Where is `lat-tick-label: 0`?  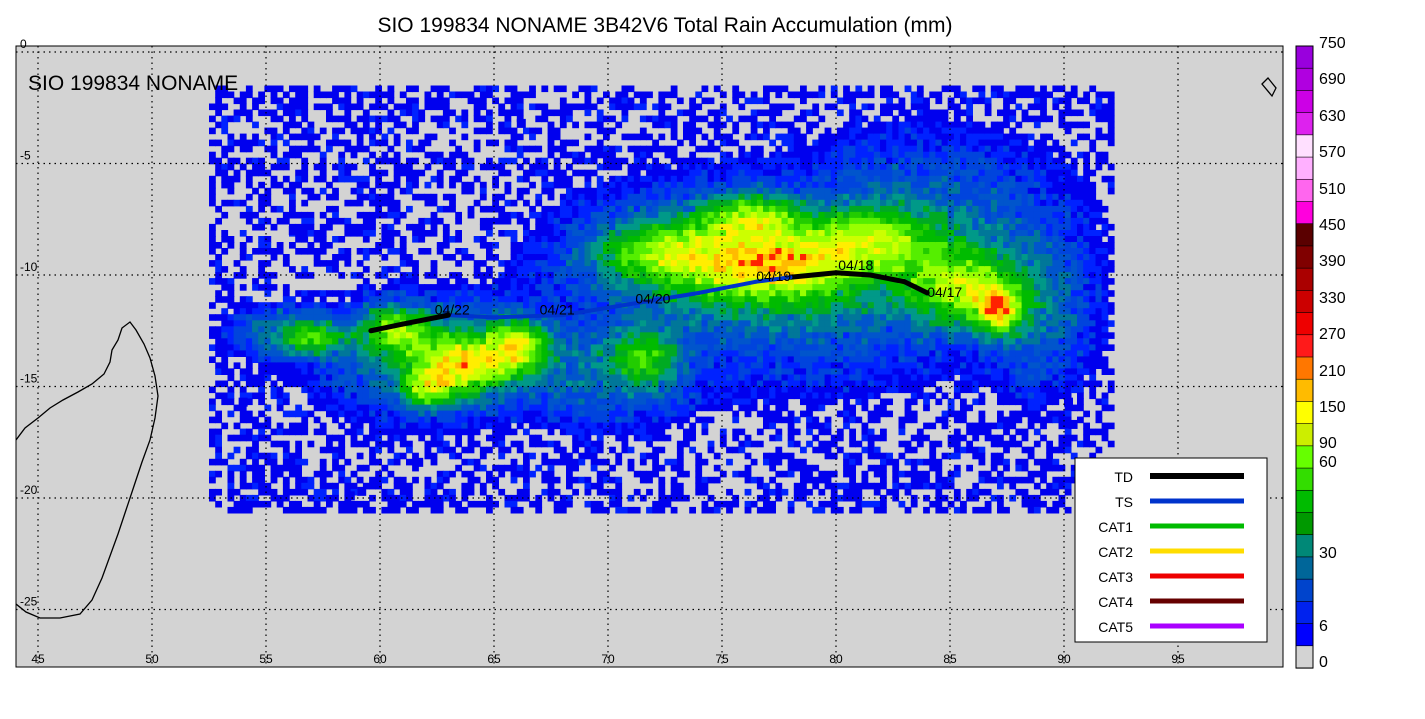 lat-tick-label: 0 is located at coordinates (23, 44).